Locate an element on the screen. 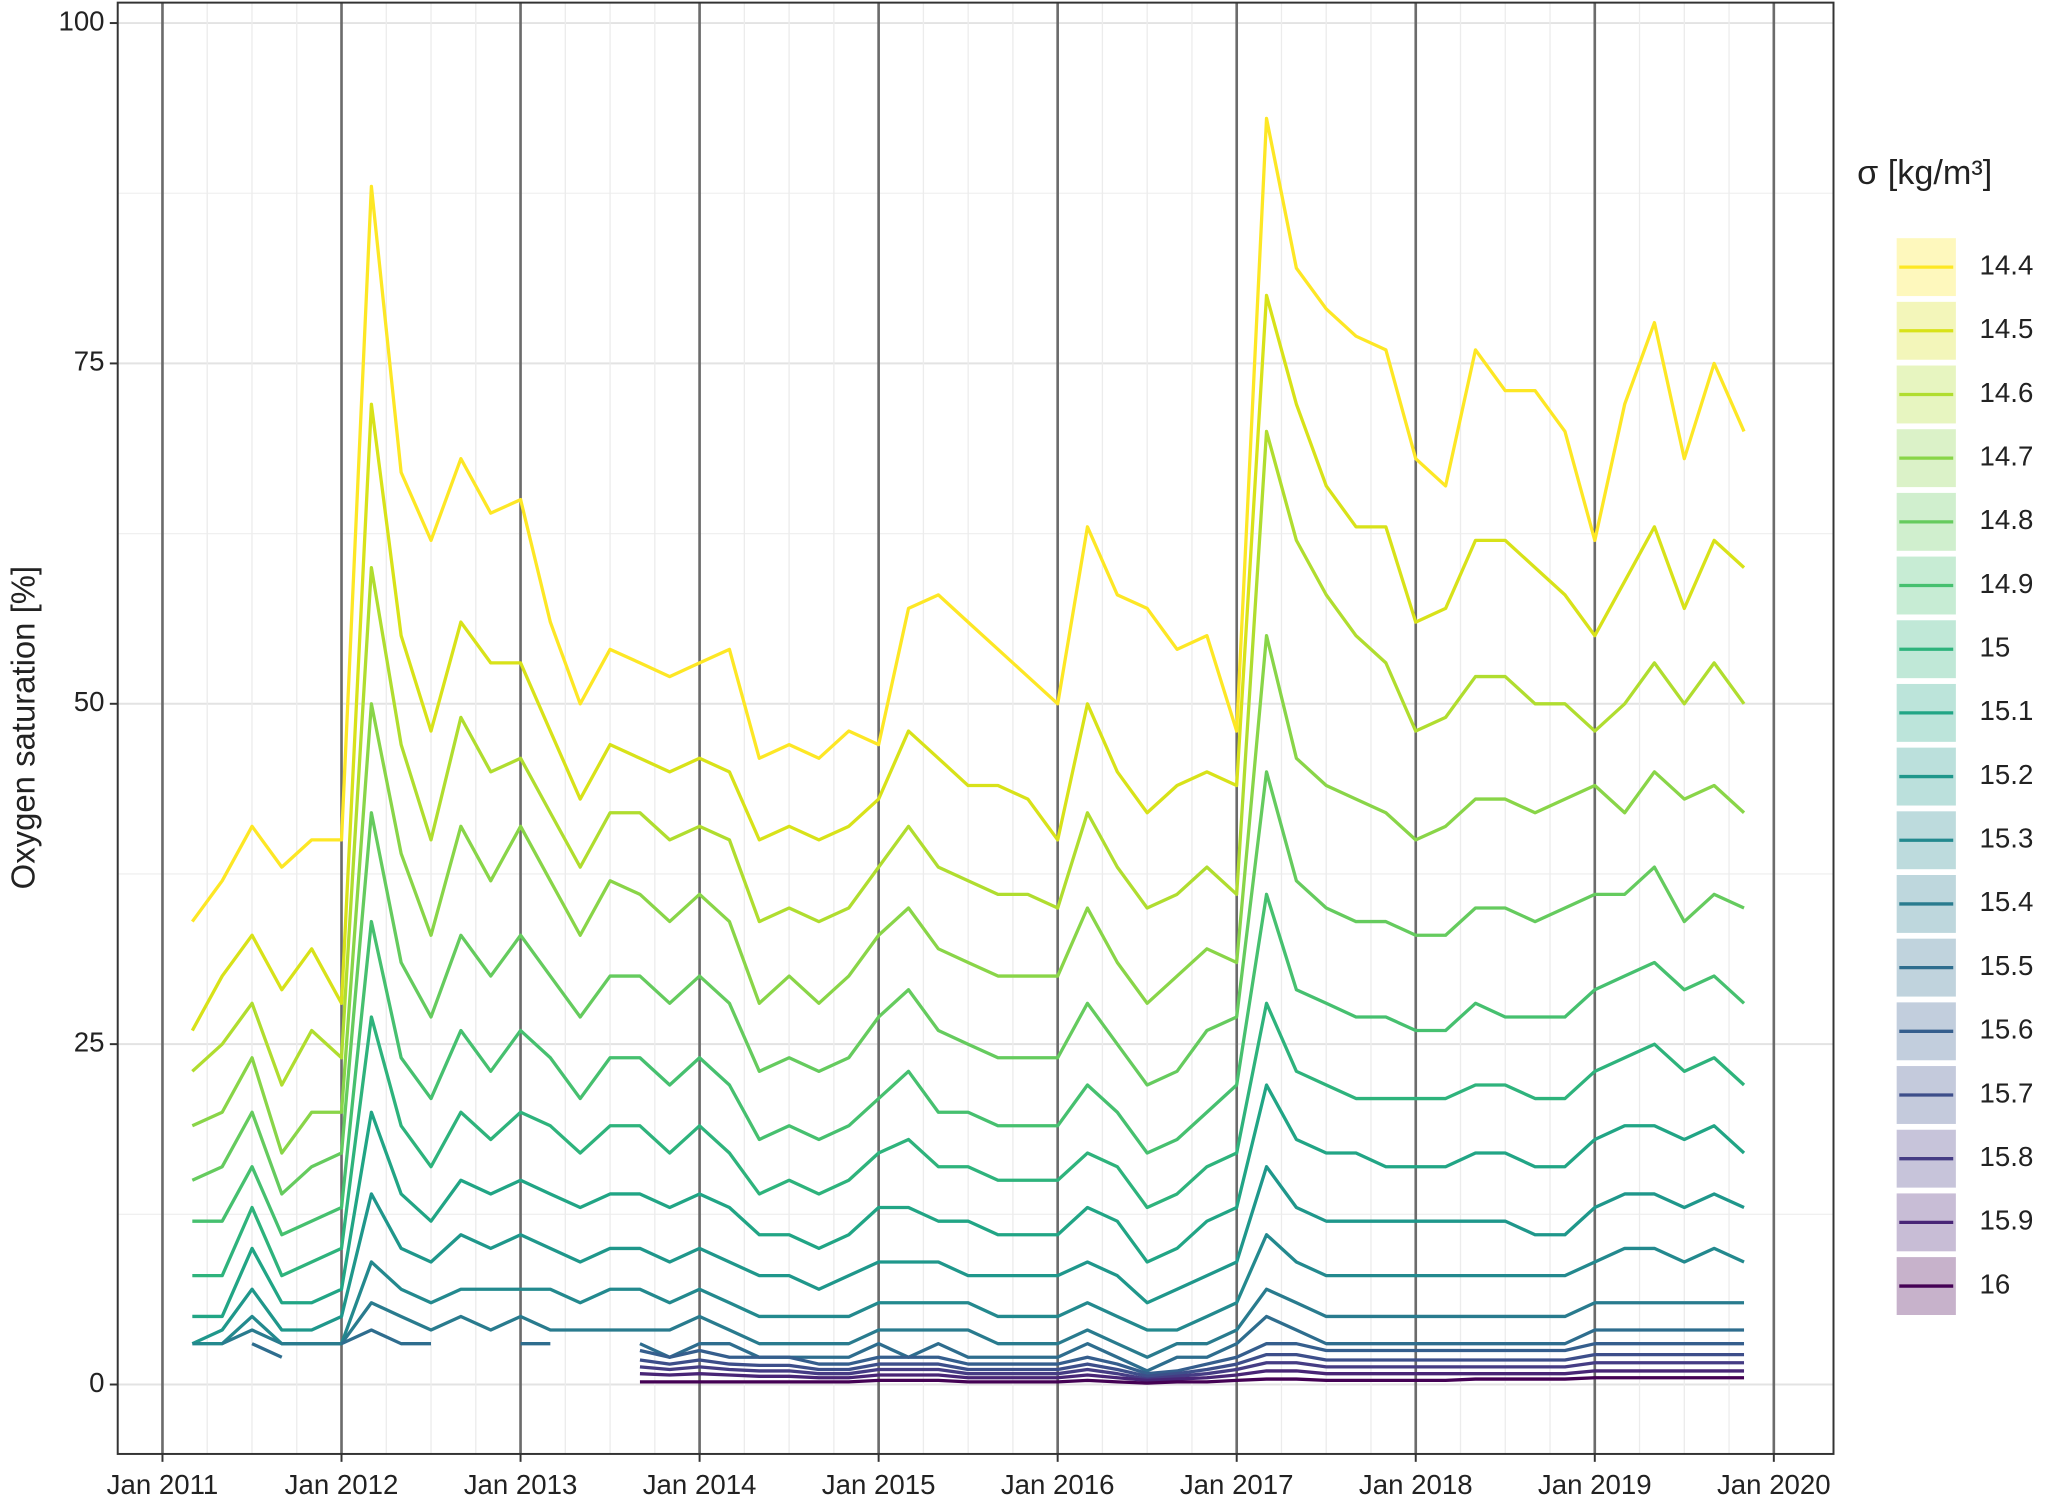  legend-label: 15.5 is located at coordinates (2007, 965).